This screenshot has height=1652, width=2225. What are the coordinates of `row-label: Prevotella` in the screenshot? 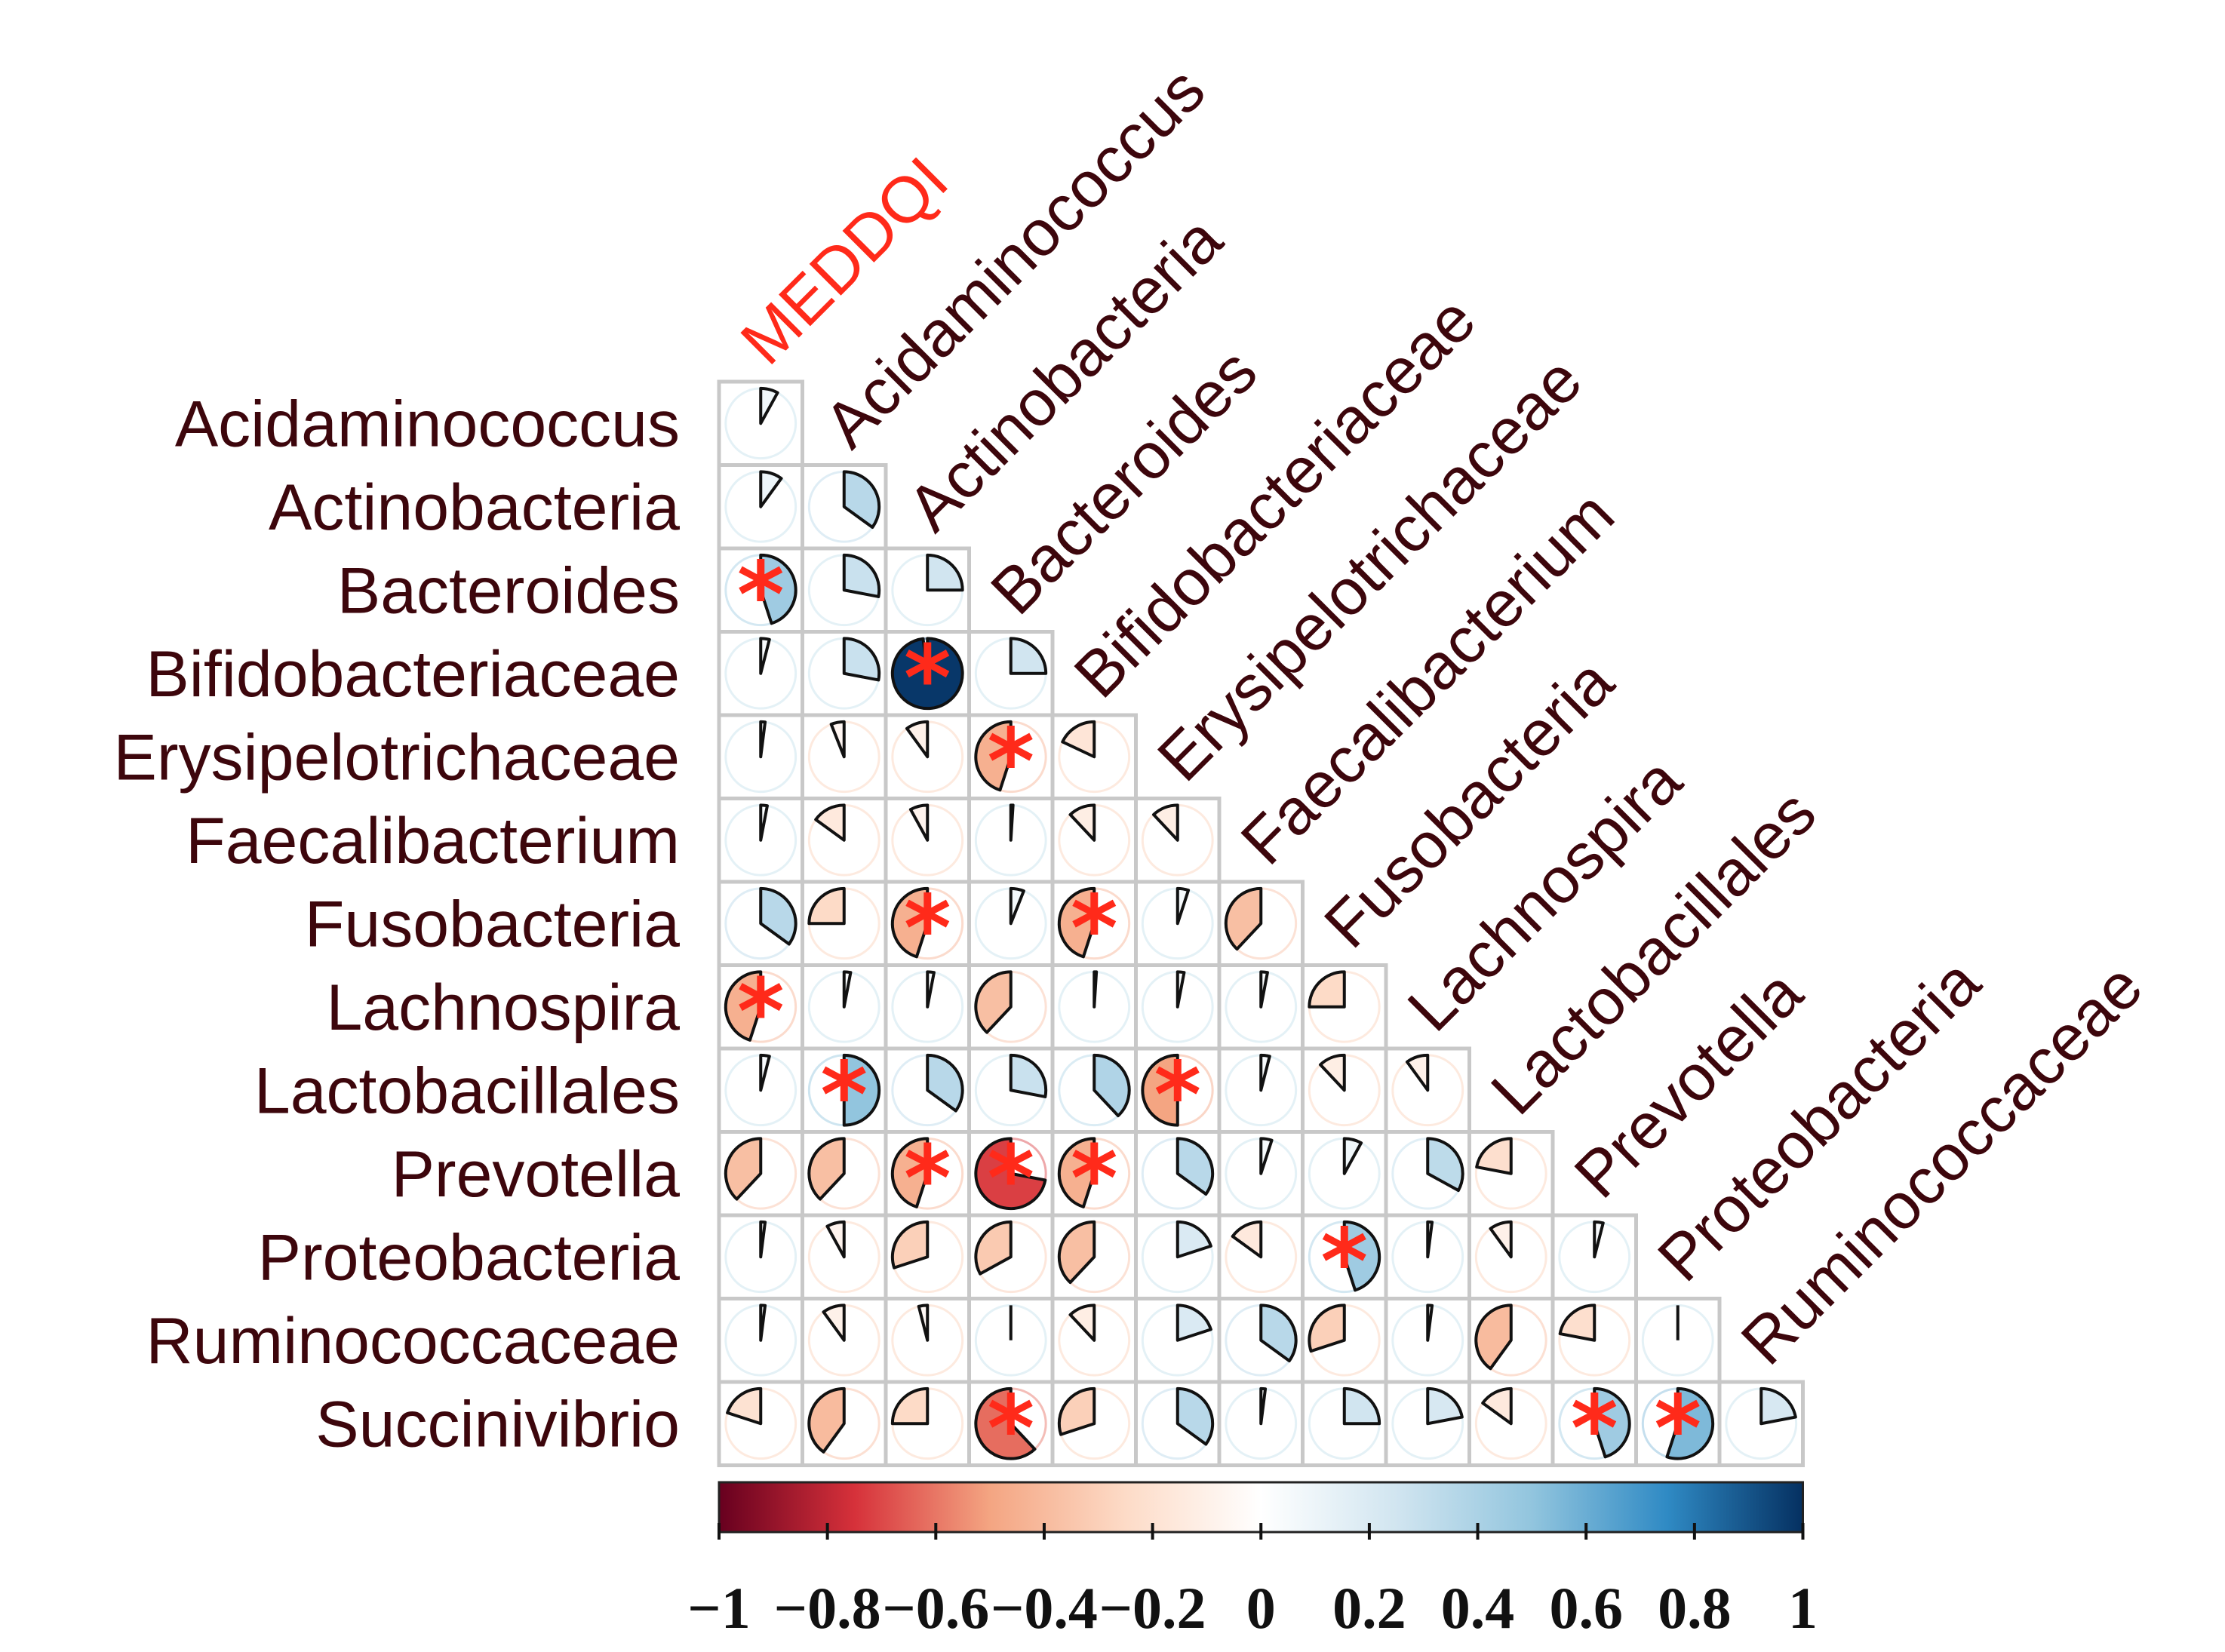 It's located at (537, 1174).